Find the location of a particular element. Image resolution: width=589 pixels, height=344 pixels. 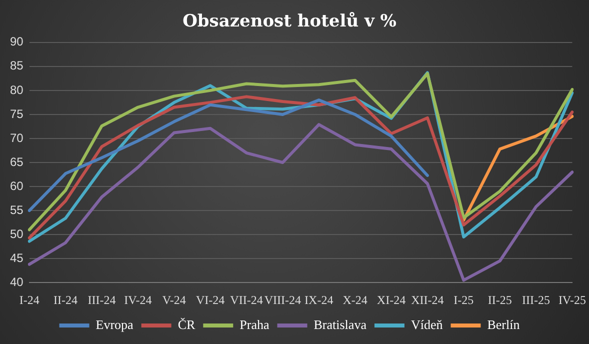

x-tick-label: II-25 is located at coordinates (500, 299).